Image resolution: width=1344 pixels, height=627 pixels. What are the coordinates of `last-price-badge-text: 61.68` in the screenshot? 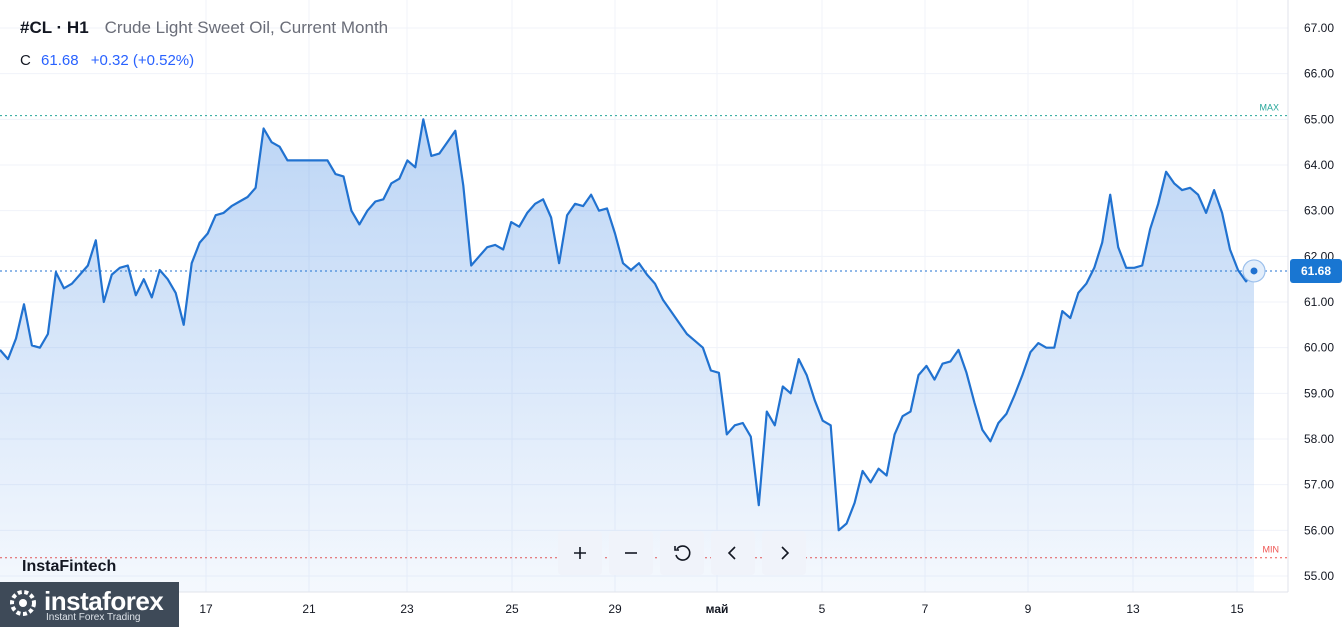 It's located at (1316, 271).